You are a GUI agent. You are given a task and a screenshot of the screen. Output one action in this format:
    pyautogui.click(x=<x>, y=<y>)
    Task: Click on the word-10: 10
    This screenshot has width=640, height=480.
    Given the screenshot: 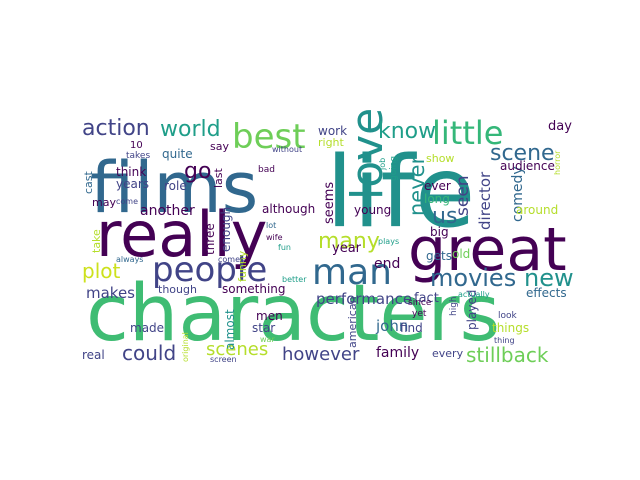 What is the action you would take?
    pyautogui.click(x=136, y=145)
    